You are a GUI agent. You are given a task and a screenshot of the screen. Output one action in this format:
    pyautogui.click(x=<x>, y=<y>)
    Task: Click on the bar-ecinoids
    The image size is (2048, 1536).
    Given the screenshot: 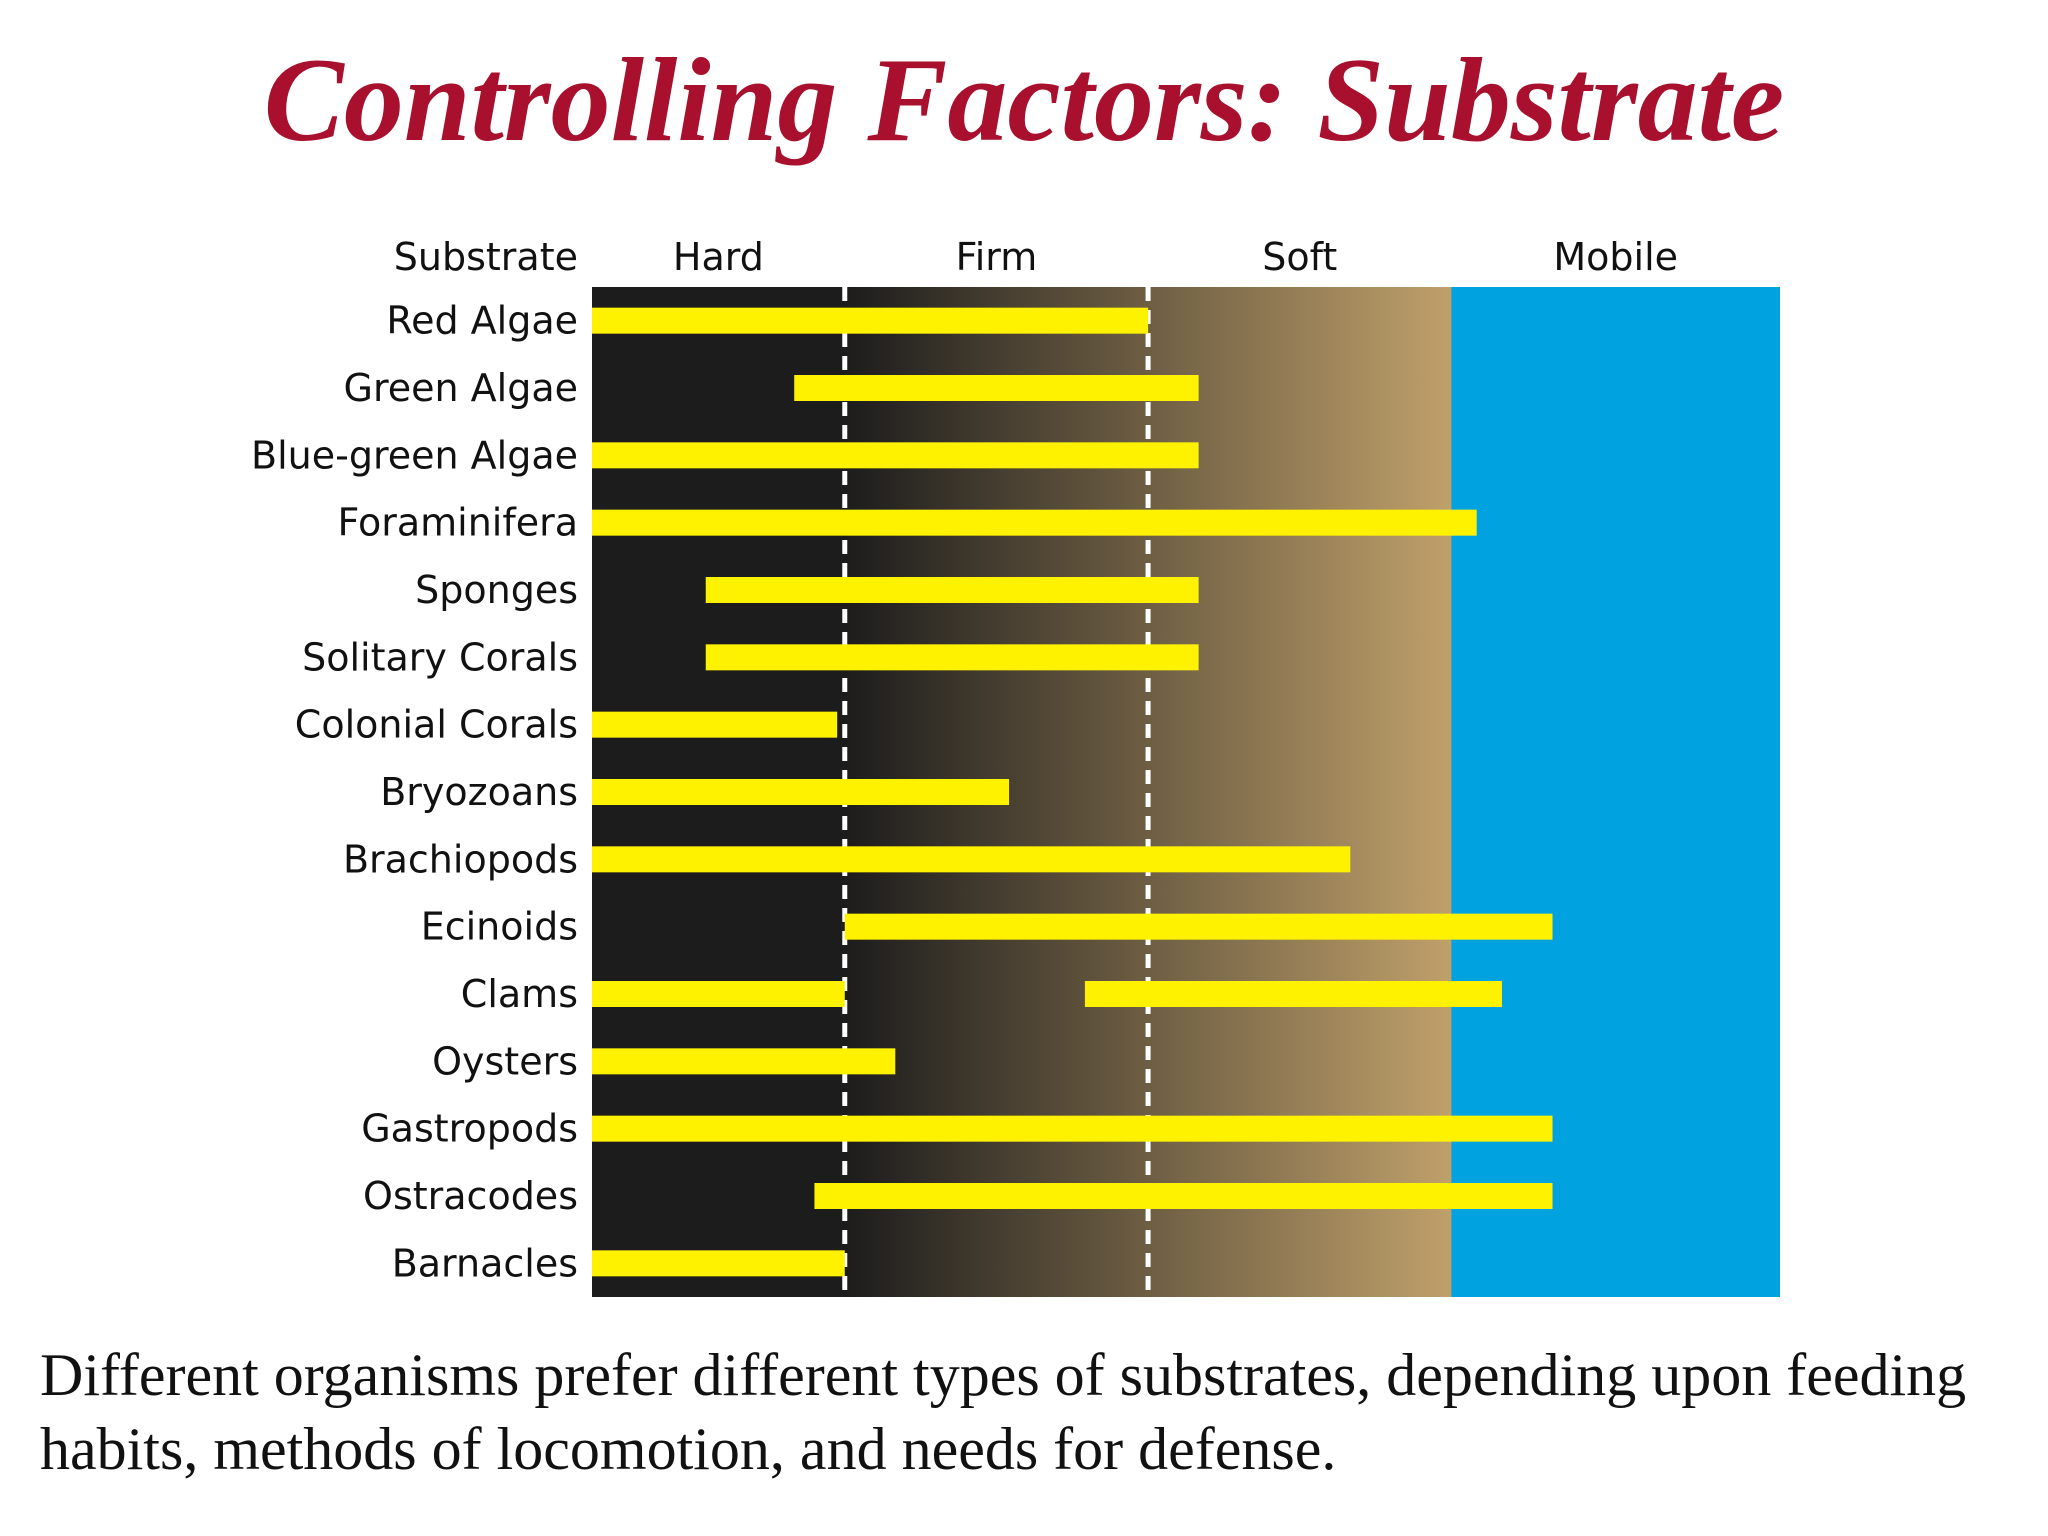 What is the action you would take?
    pyautogui.click(x=1198, y=926)
    